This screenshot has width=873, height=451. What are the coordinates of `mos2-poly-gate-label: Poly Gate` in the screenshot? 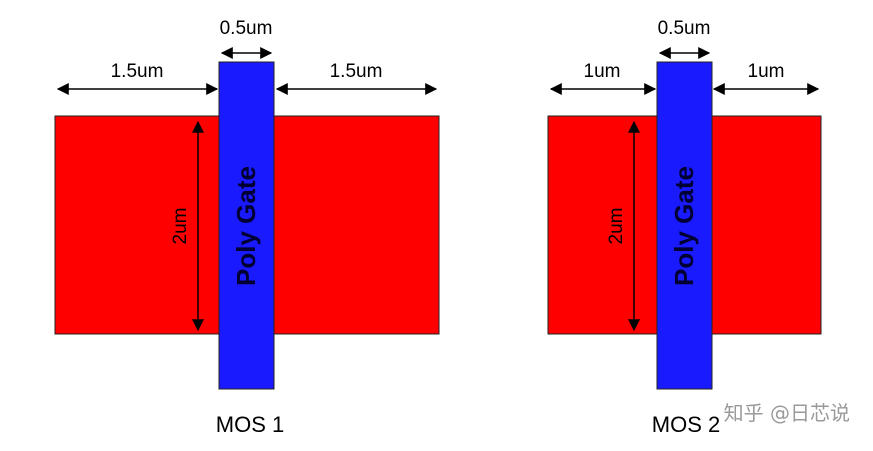 It's located at (684, 226).